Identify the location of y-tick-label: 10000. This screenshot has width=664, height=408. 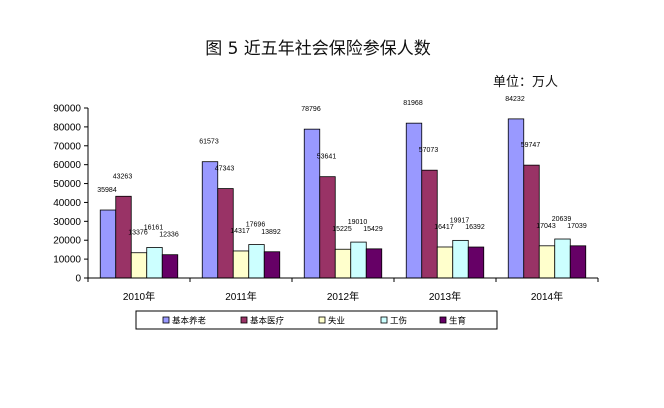
(67, 260).